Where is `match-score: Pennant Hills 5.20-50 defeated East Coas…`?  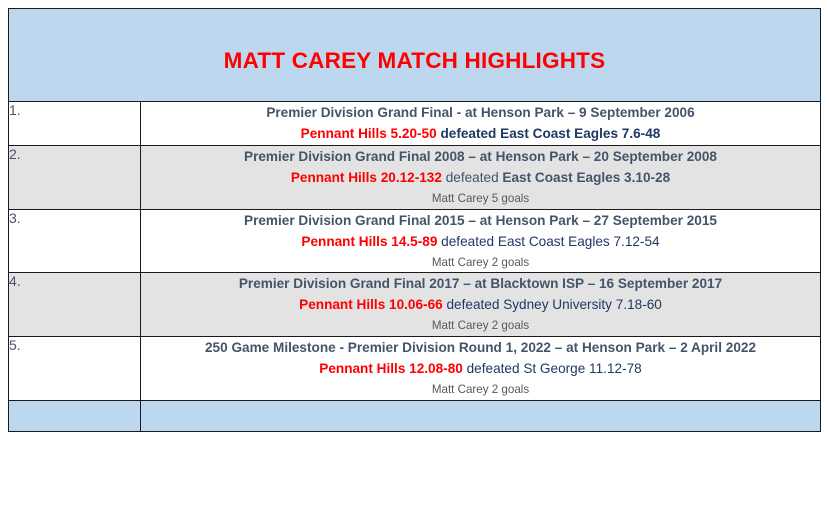 match-score: Pennant Hills 5.20-50 defeated East Coas… is located at coordinates (480, 134).